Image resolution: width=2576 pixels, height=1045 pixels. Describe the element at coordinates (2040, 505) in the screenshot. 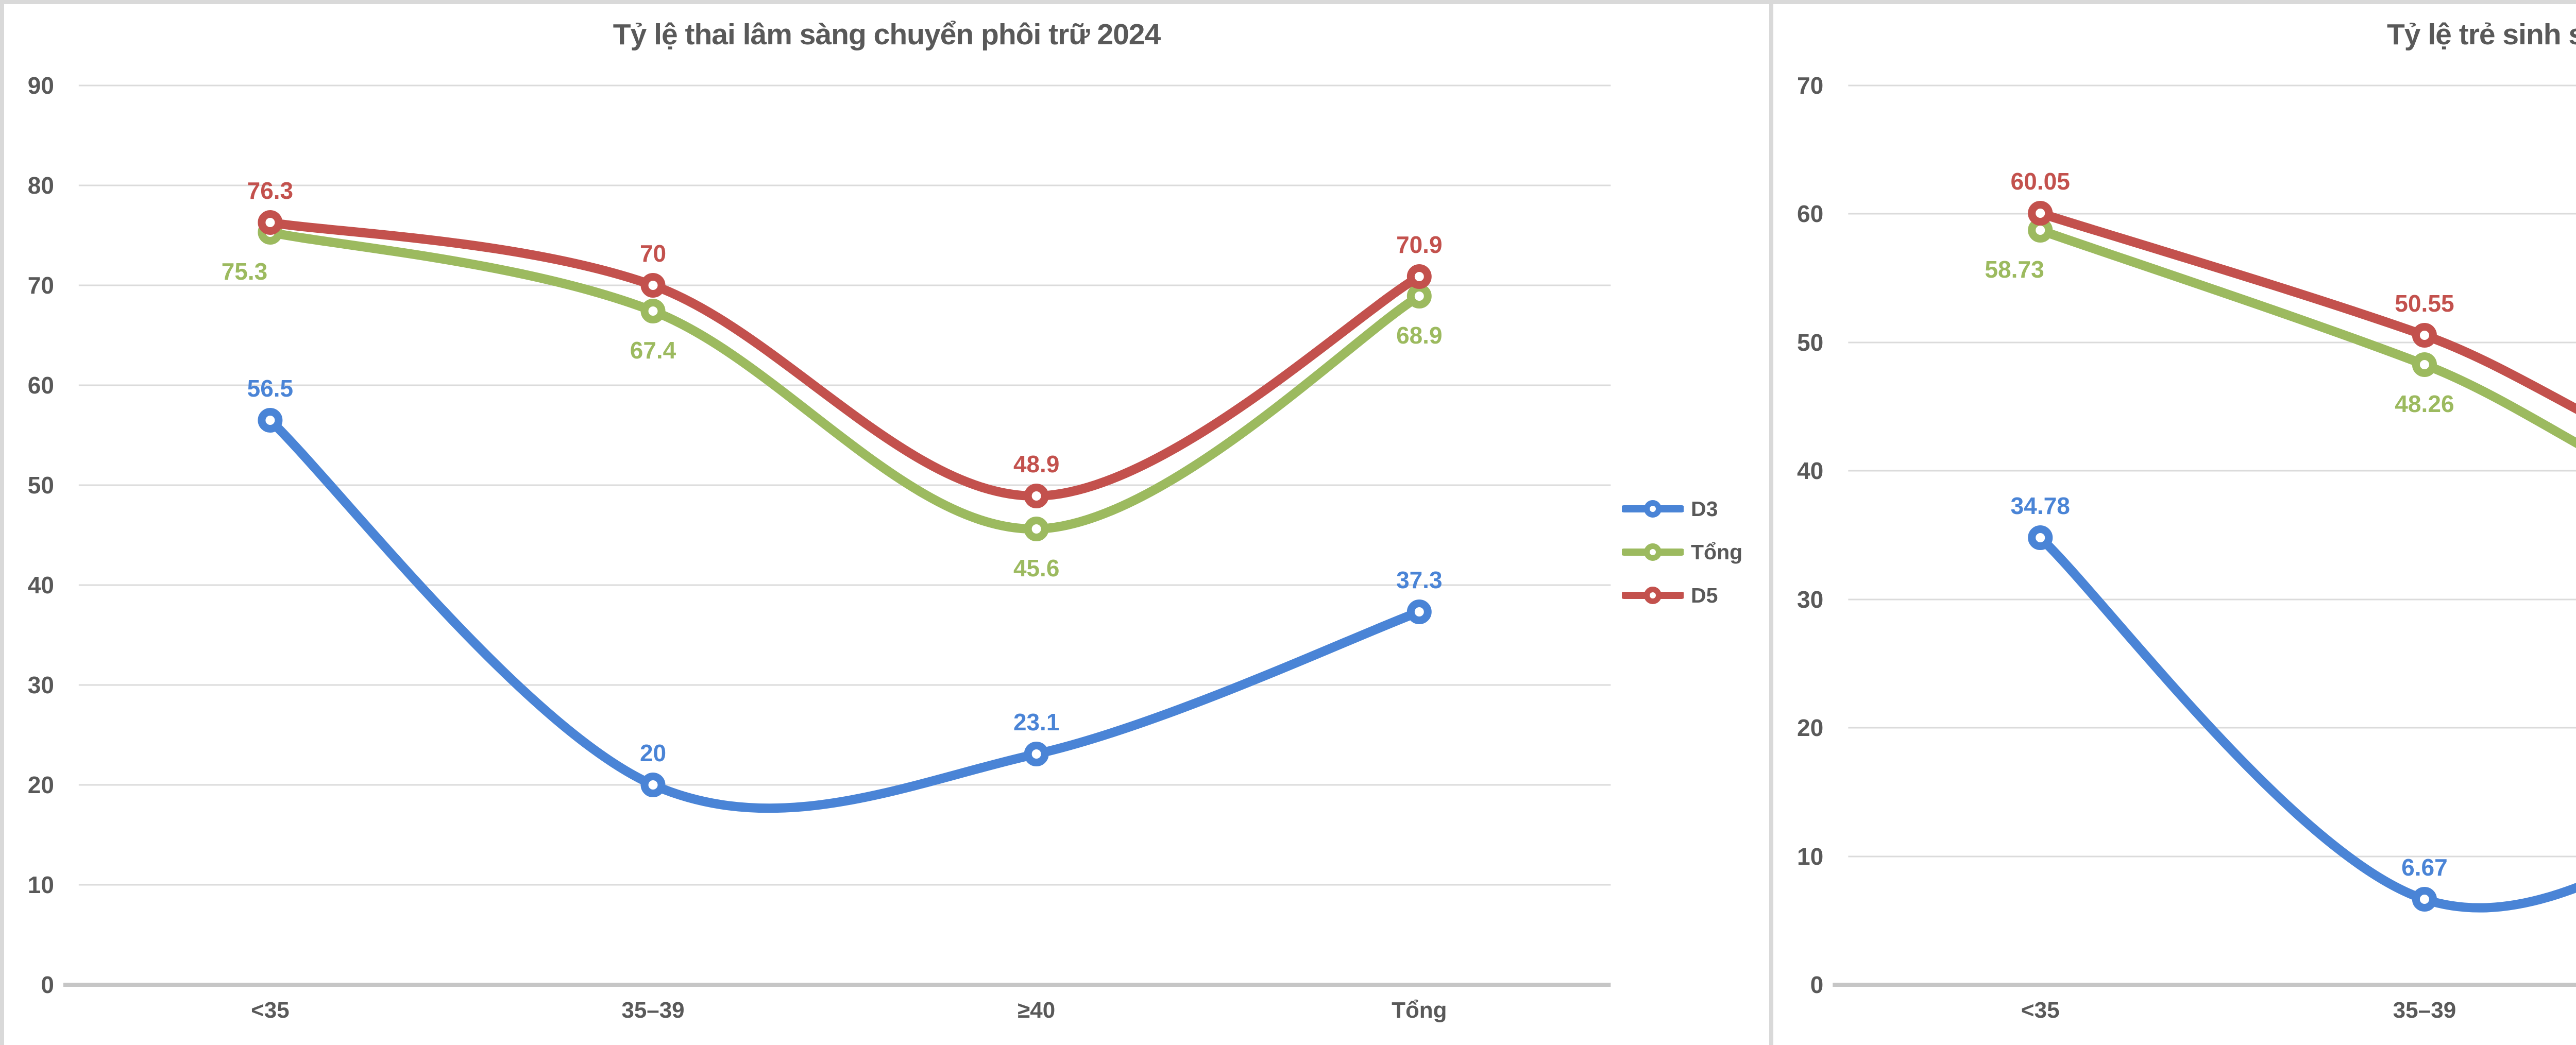

I see `data-point-label: 34.78` at that location.